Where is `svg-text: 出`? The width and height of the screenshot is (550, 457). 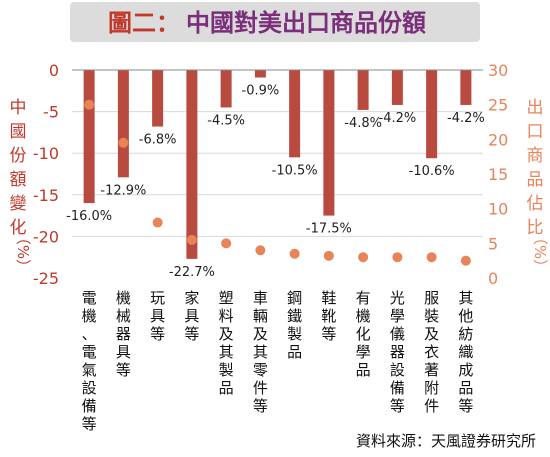
svg-text: 出 is located at coordinates (535, 108).